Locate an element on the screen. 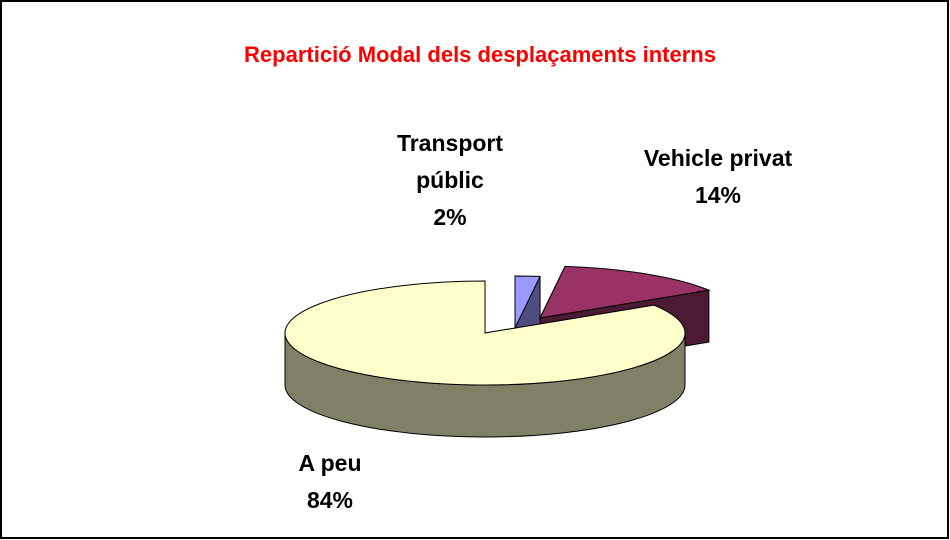 This screenshot has width=950, height=540. slice-label: A peu 84% is located at coordinates (330, 482).